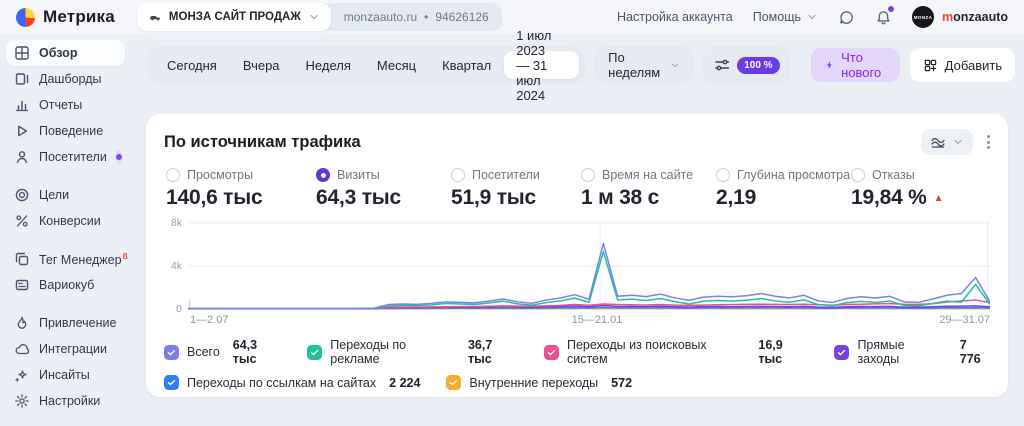 The image size is (1024, 426). Describe the element at coordinates (897, 188) in the screenshot. I see `metric-bounce-rate: Отказы 19,84 % ▲` at that location.